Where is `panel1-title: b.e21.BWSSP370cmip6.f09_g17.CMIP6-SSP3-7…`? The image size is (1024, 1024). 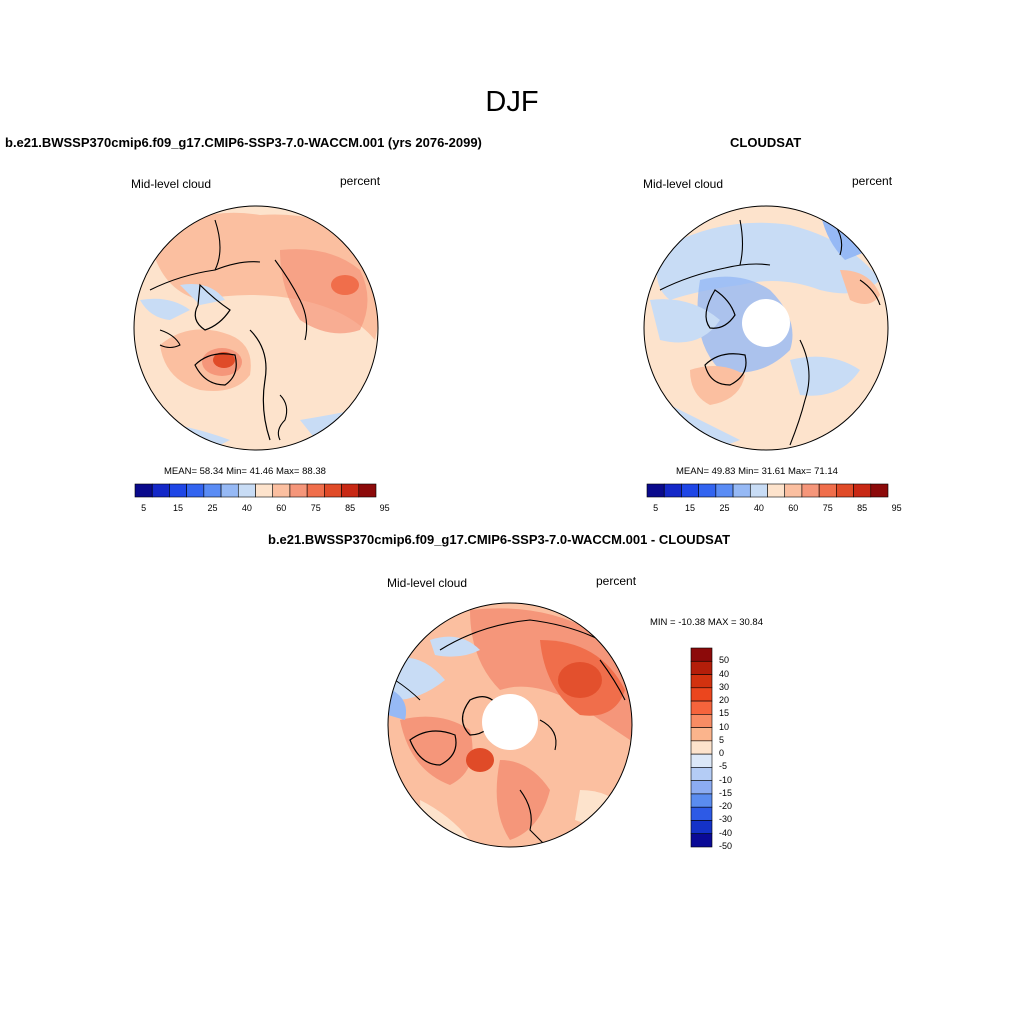 panel1-title: b.e21.BWSSP370cmip6.f09_g17.CMIP6-SSP3-7… is located at coordinates (243, 142).